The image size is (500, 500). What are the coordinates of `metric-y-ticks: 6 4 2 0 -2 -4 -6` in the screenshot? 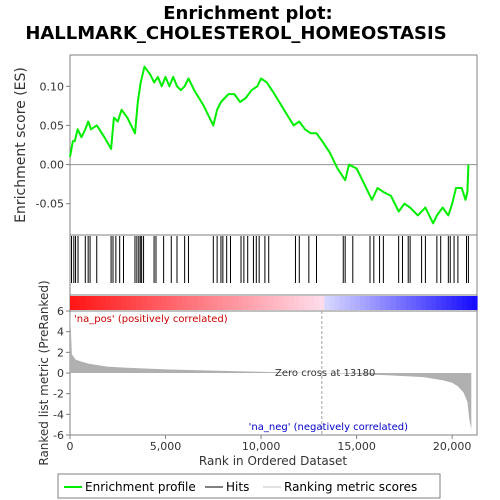 It's located at (61, 373).